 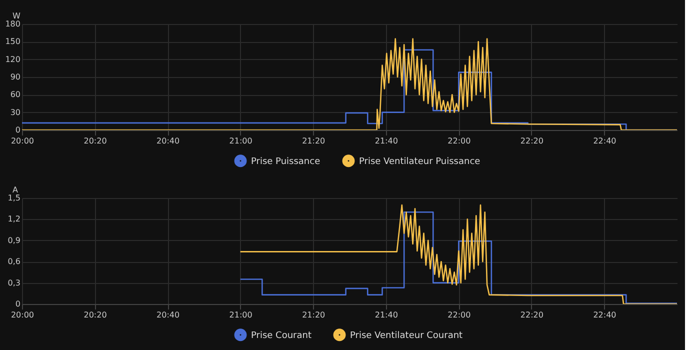 What do you see at coordinates (15, 95) in the screenshot?
I see `y-tick-label: 60` at bounding box center [15, 95].